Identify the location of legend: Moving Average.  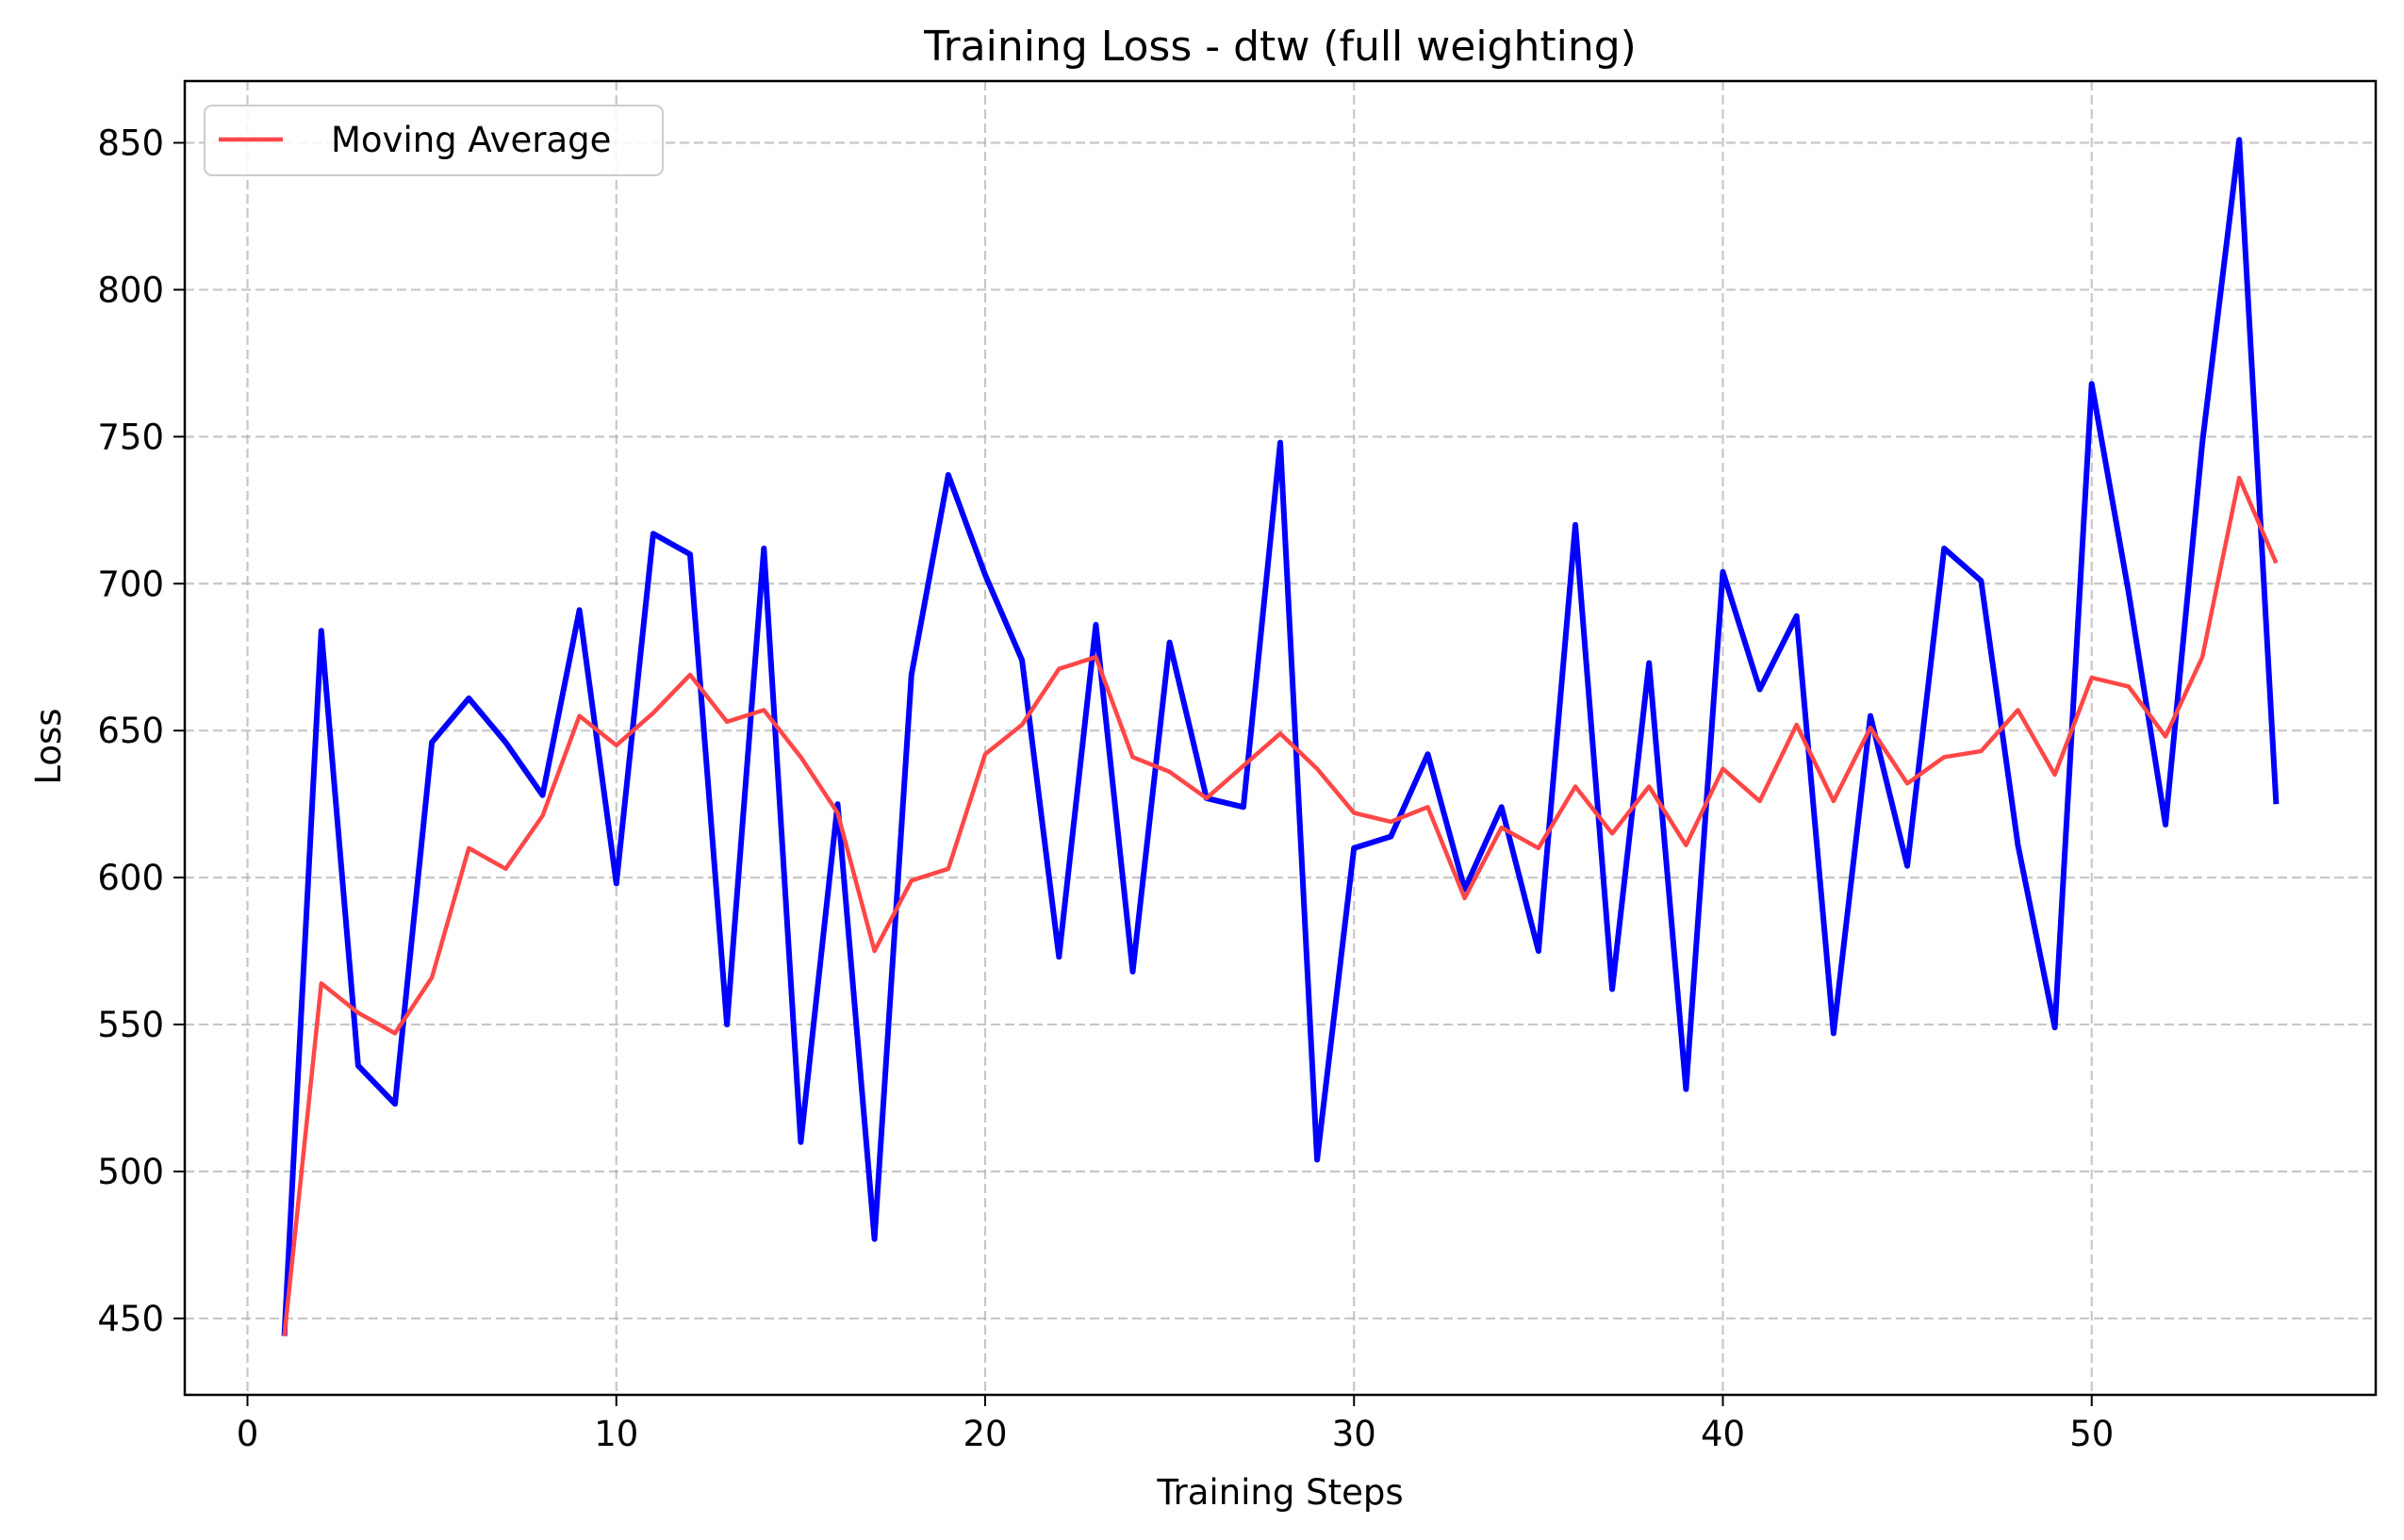
(434, 140).